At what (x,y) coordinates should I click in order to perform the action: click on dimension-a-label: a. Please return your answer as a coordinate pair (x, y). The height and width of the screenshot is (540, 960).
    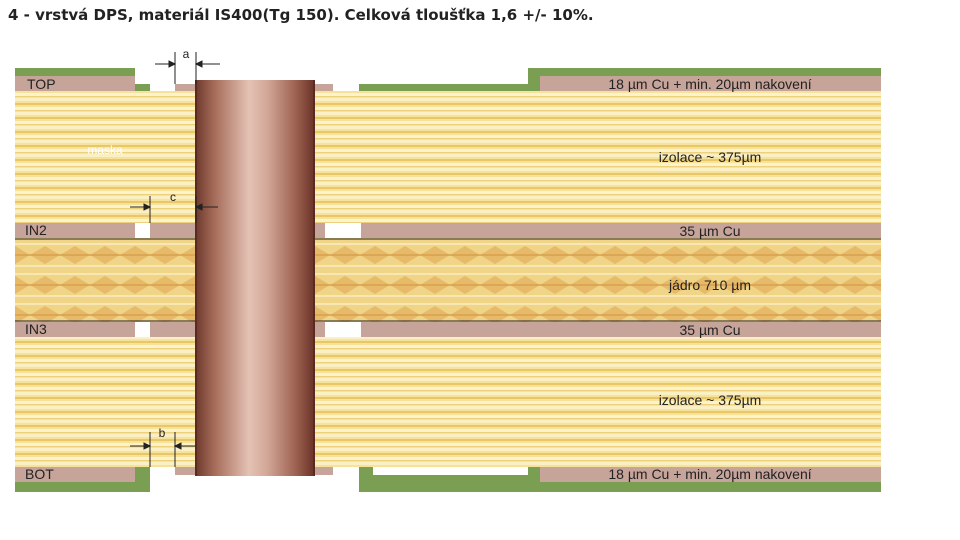
    Looking at the image, I should click on (186, 54).